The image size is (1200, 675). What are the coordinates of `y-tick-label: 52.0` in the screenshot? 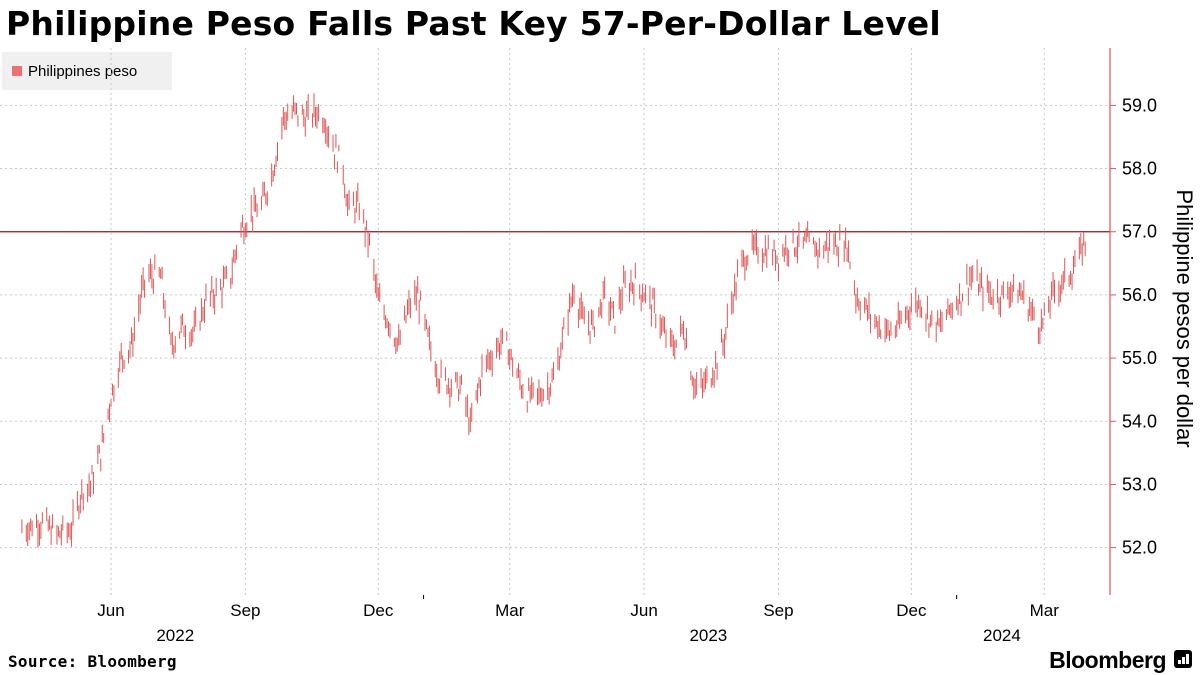 It's located at (1139, 548).